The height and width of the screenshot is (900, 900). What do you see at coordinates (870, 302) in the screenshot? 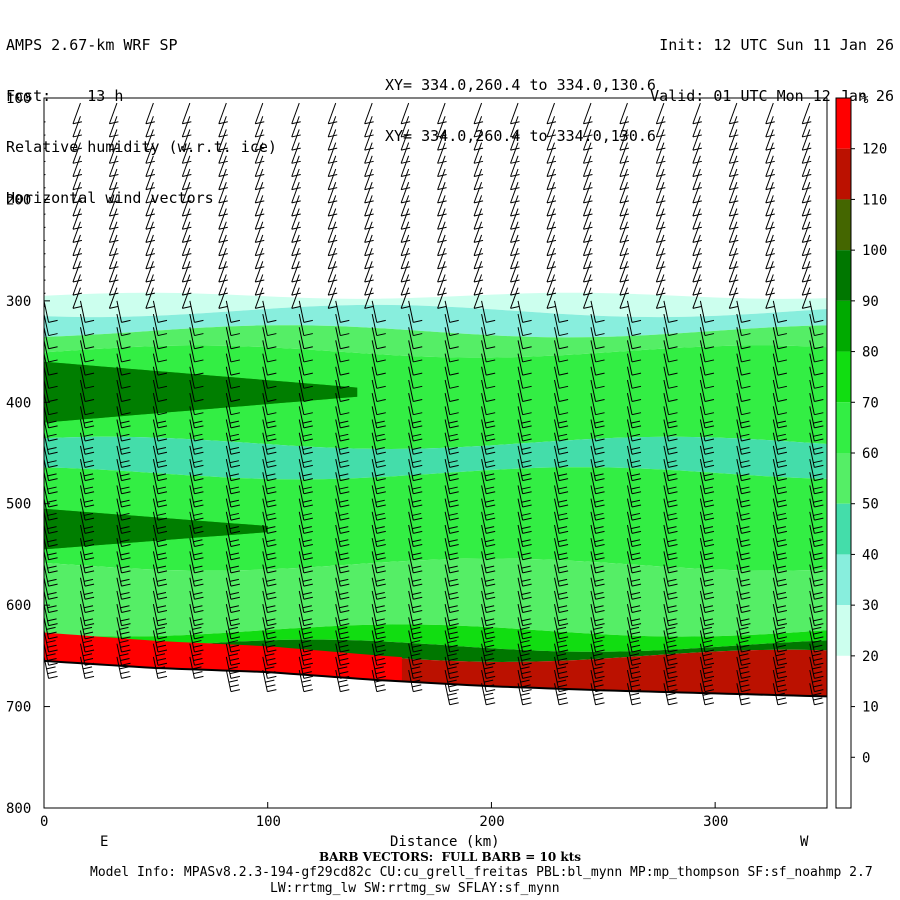
I see `colorbar-label: 90` at bounding box center [870, 302].